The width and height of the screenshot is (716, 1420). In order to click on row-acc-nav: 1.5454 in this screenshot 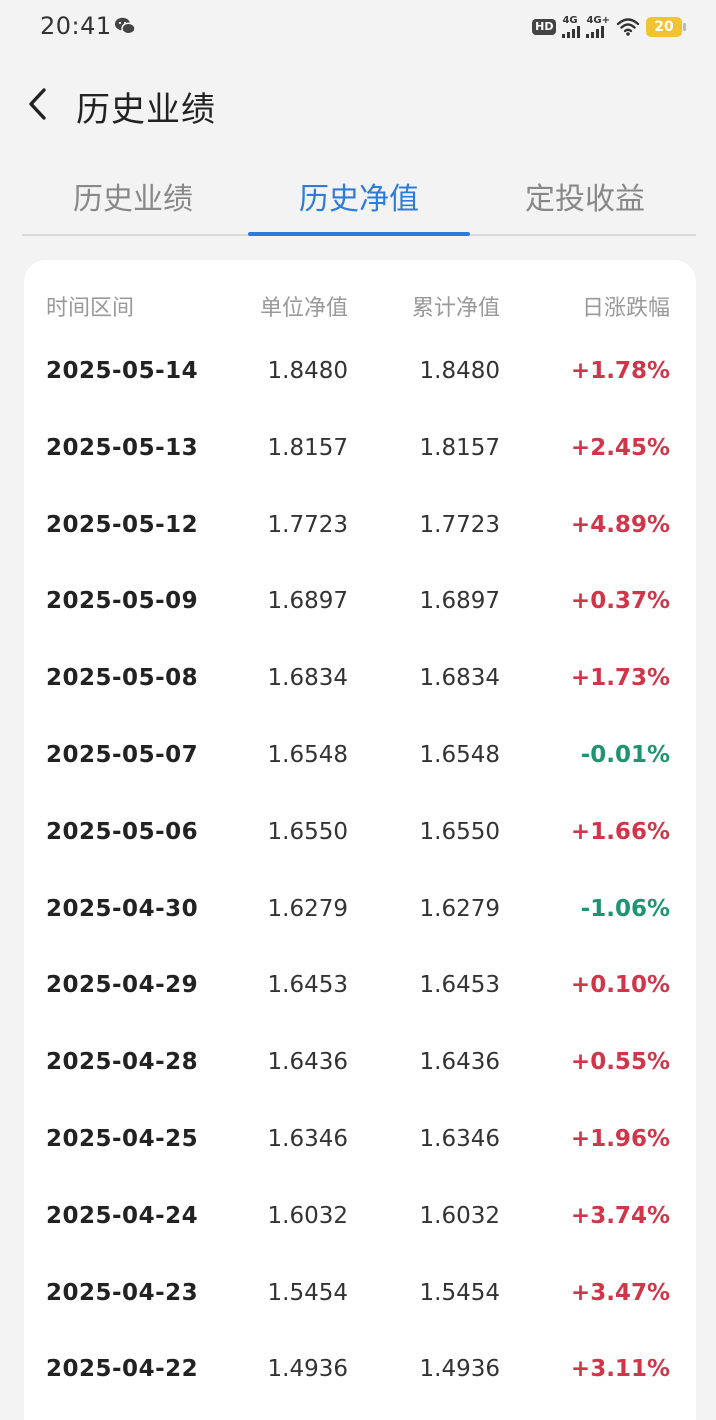, I will do `click(459, 1292)`.